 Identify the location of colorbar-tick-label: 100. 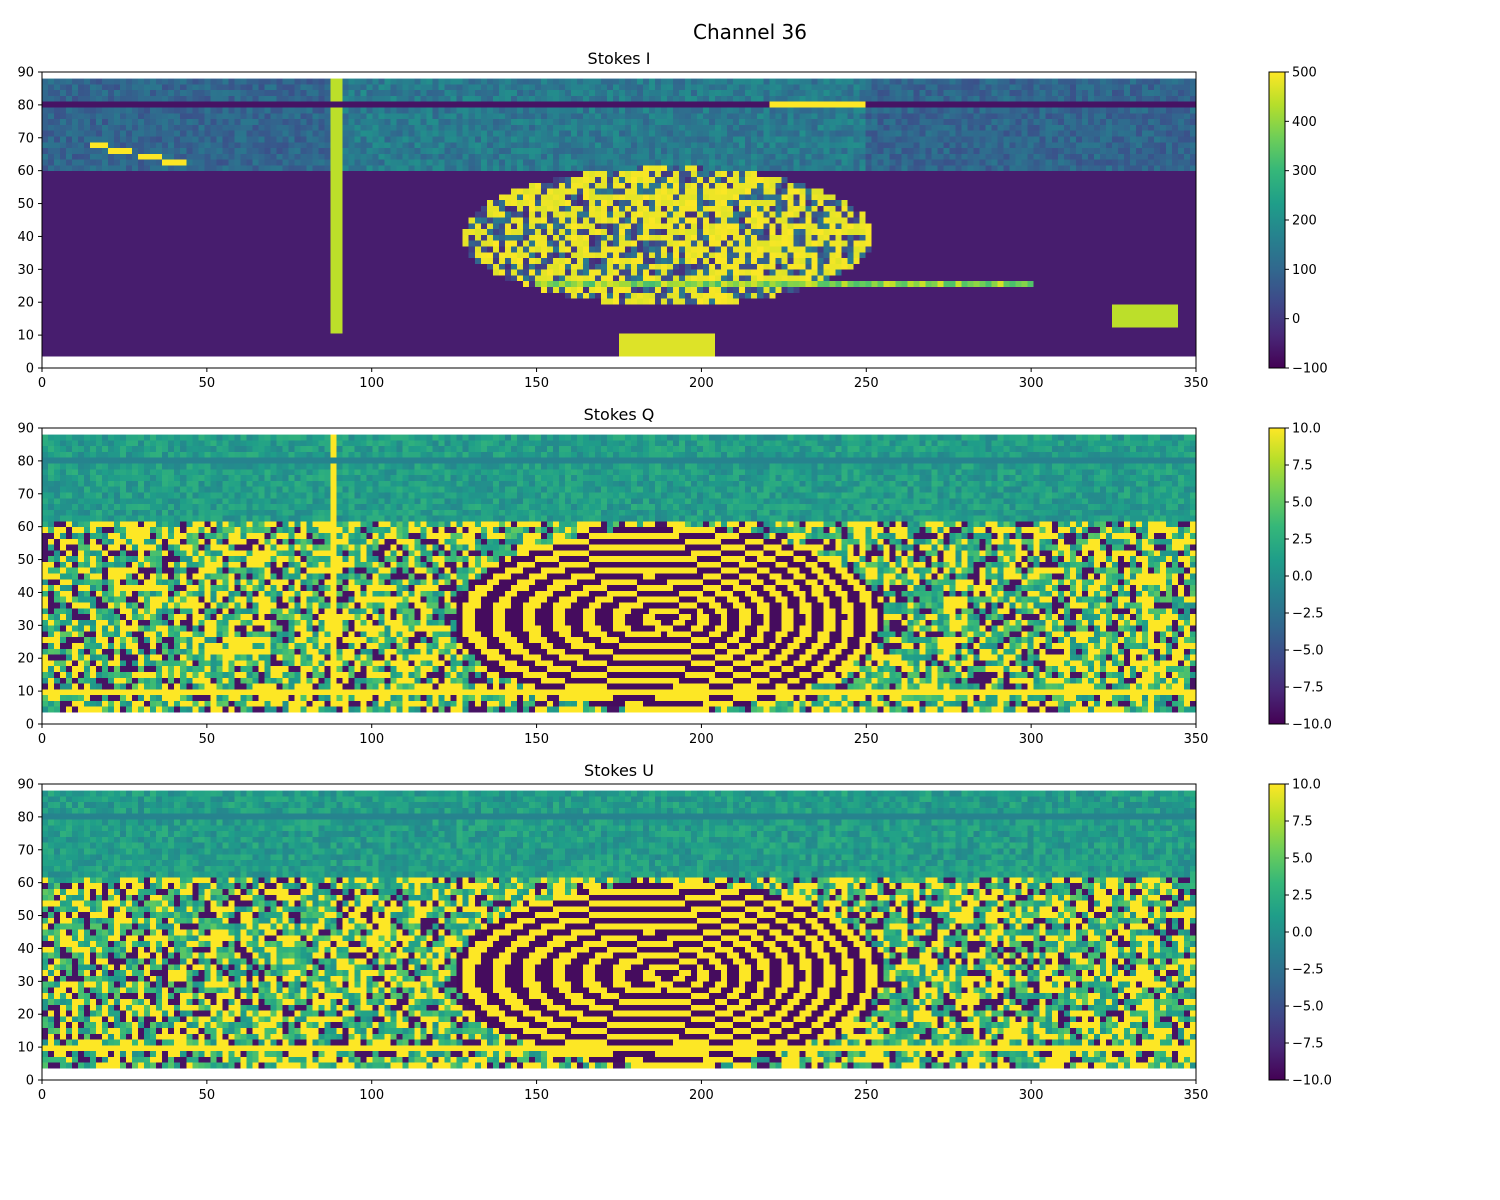
(1304, 270).